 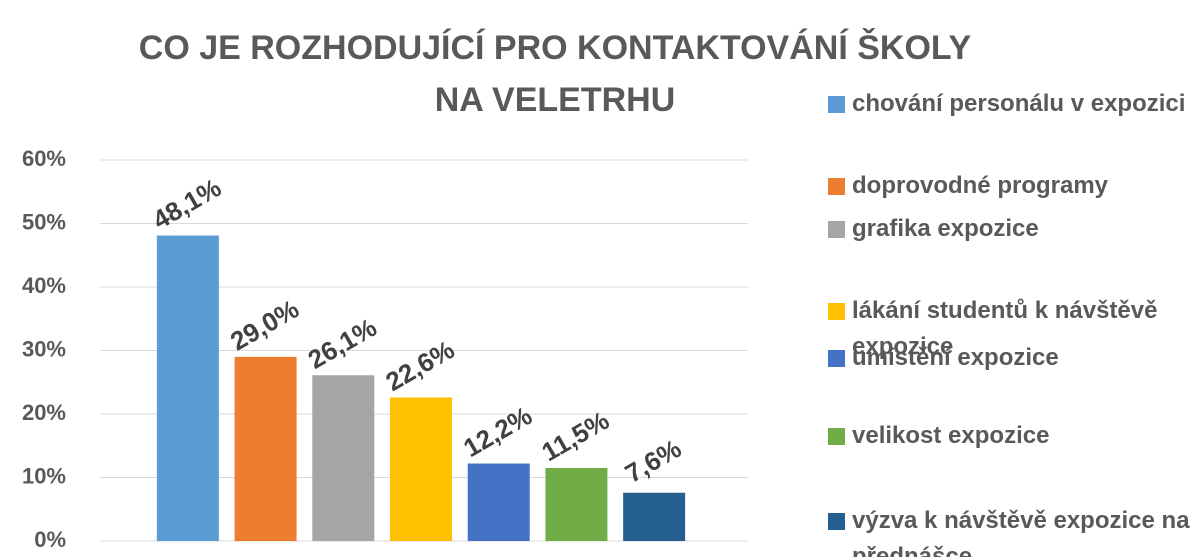 I want to click on legend-item: chování personálu v expozici, so click(x=1013, y=104).